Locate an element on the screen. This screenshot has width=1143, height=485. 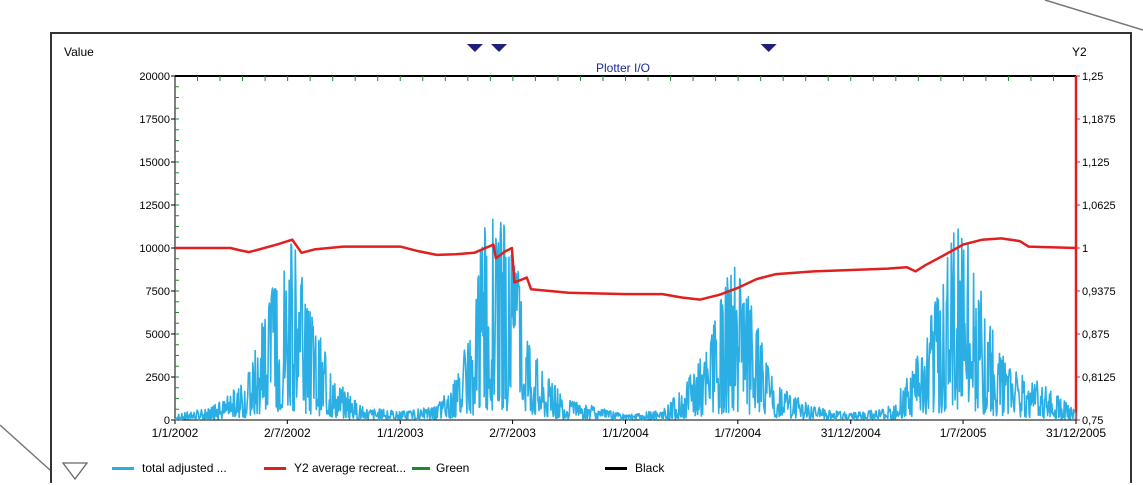
y-tick-label: 5000 is located at coordinates (158, 335).